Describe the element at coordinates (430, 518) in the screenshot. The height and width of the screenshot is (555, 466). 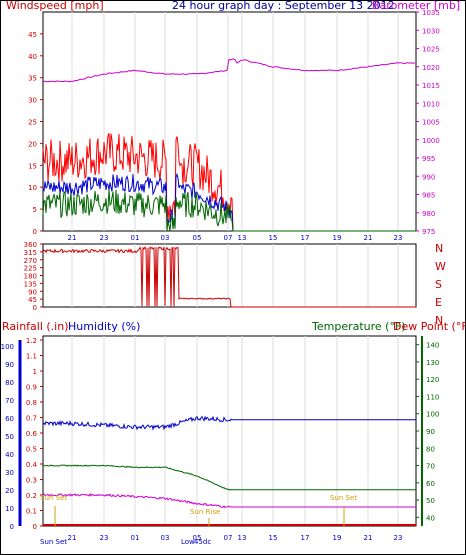
I see `temp-tick: 40` at that location.